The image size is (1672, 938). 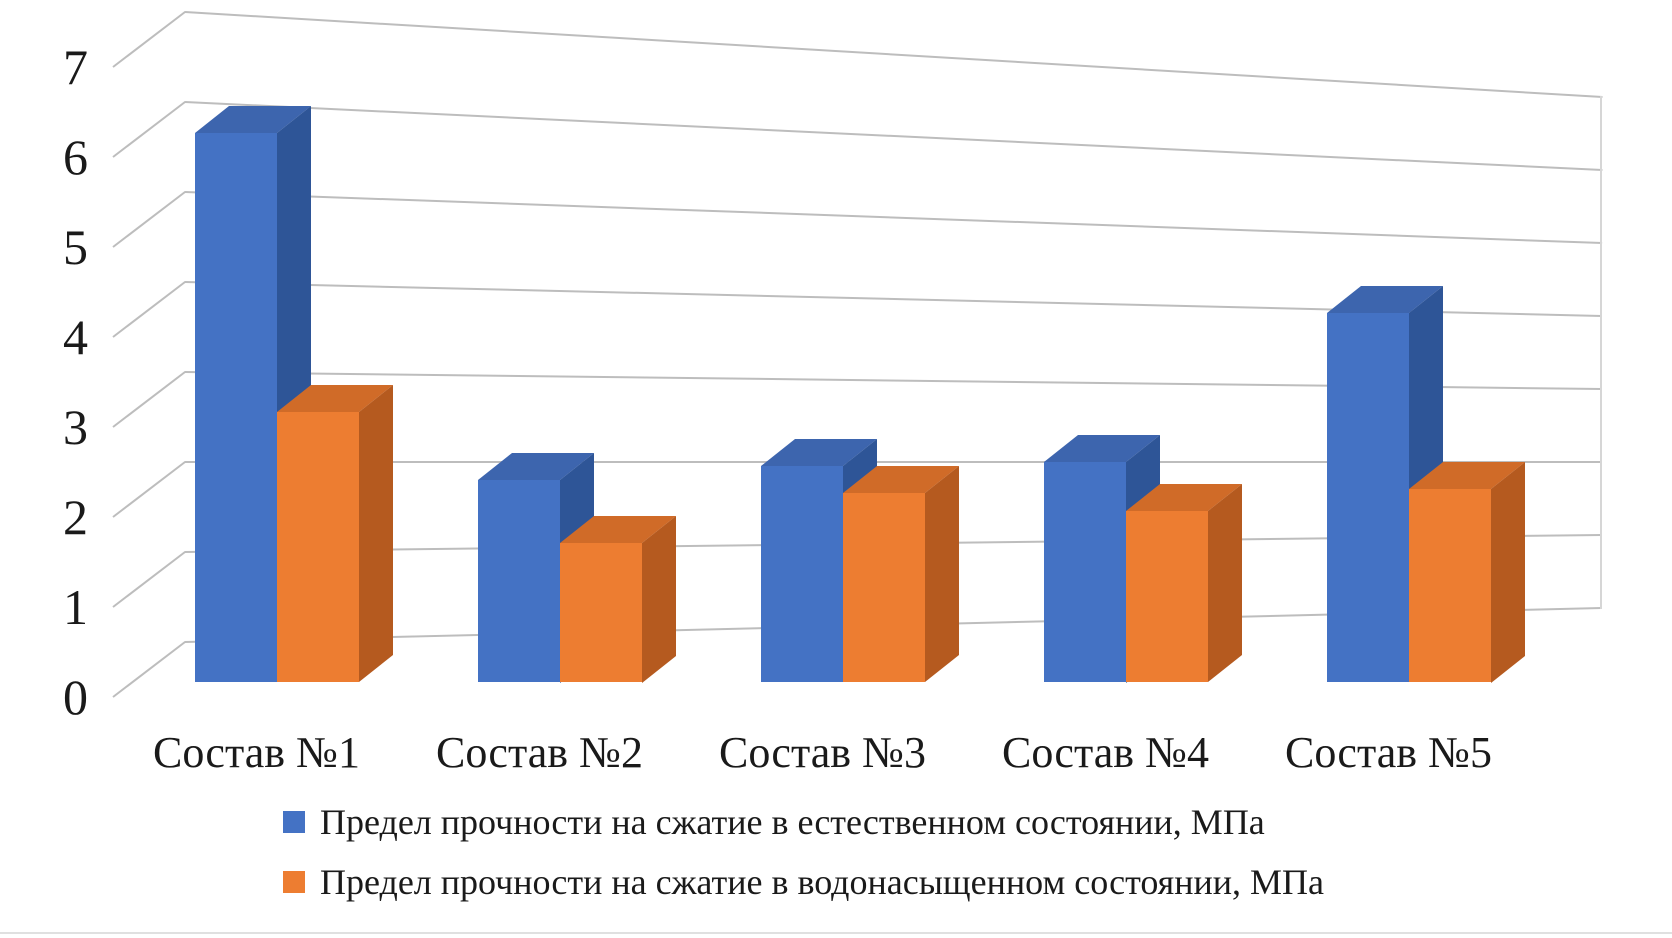 I want to click on series-0-bar-5-front-face, so click(x=1368, y=497).